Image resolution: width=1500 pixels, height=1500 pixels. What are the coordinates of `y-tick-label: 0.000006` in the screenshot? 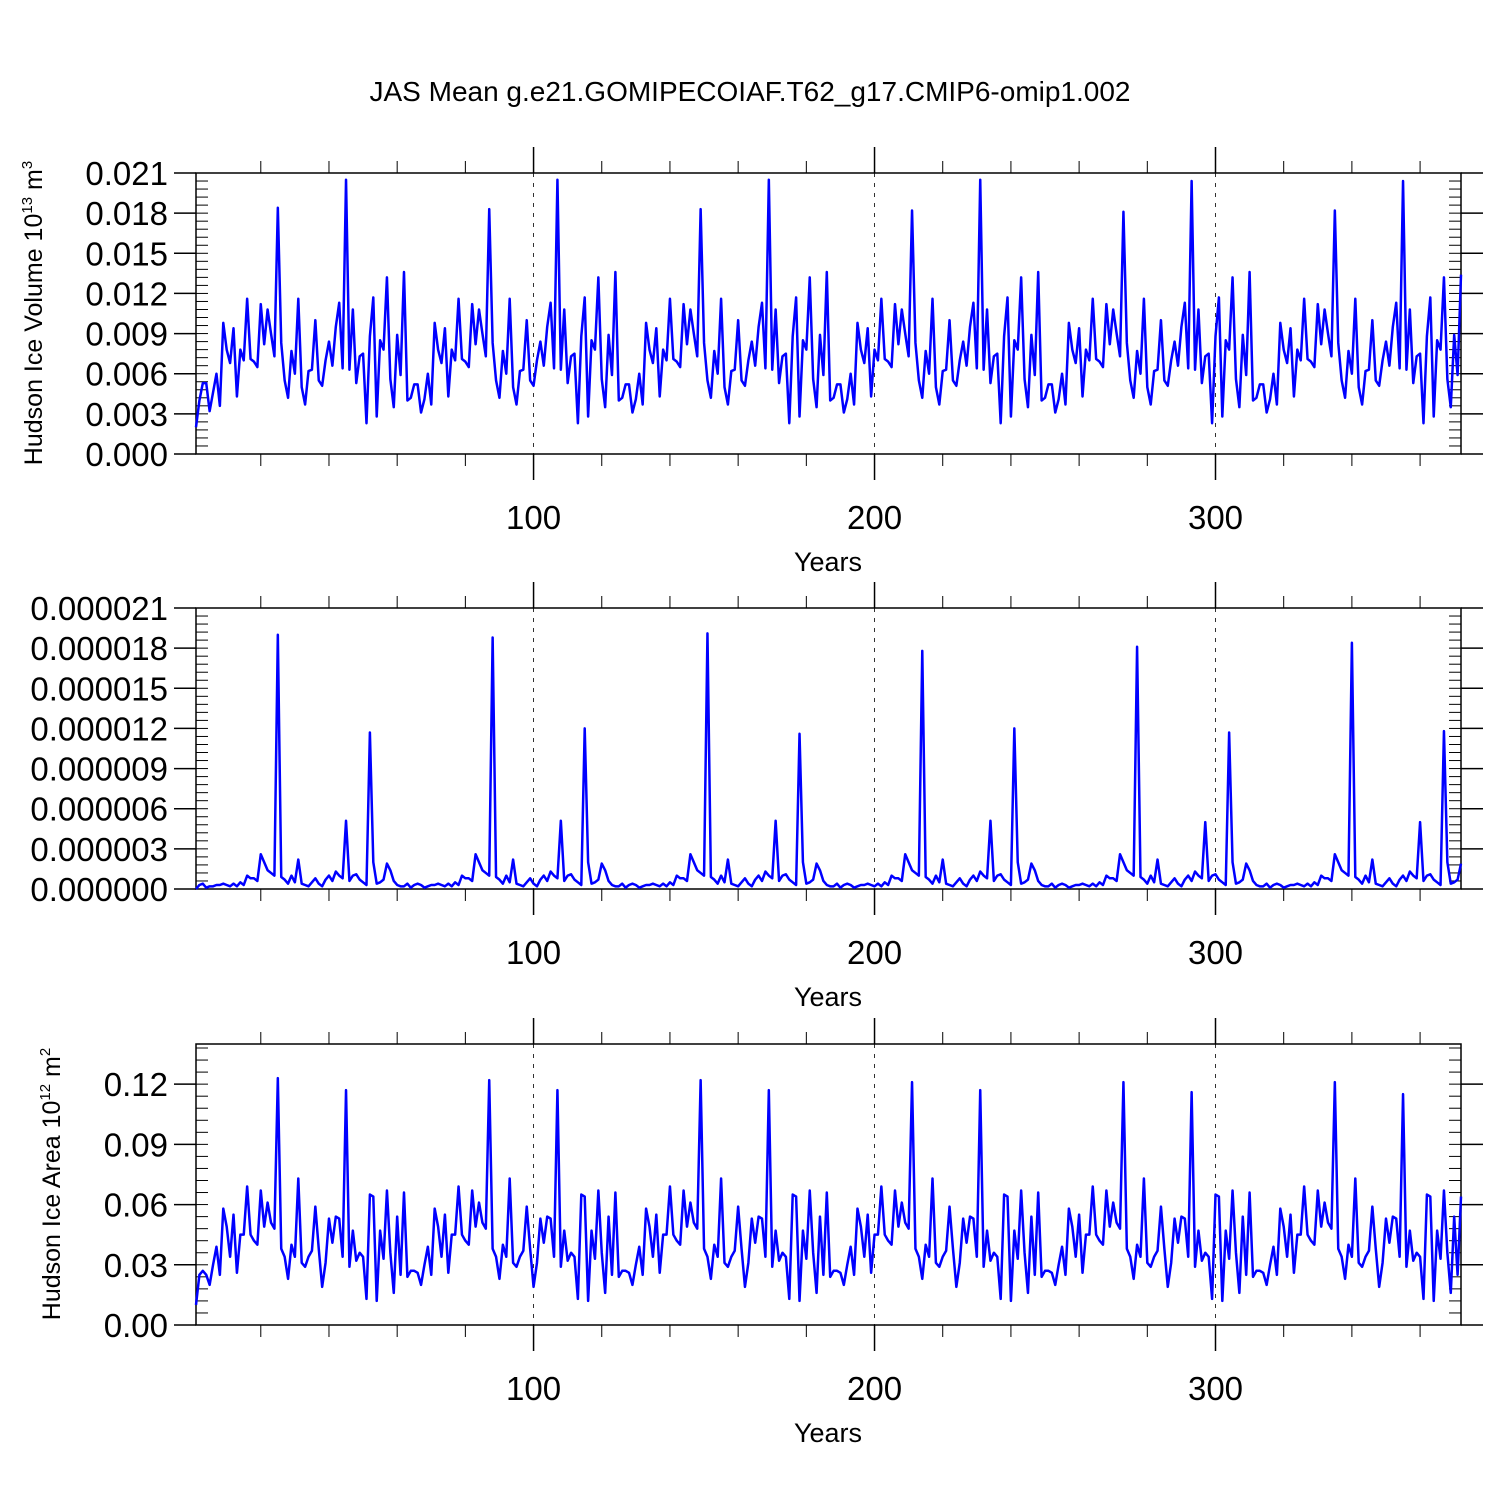 It's located at (99, 809).